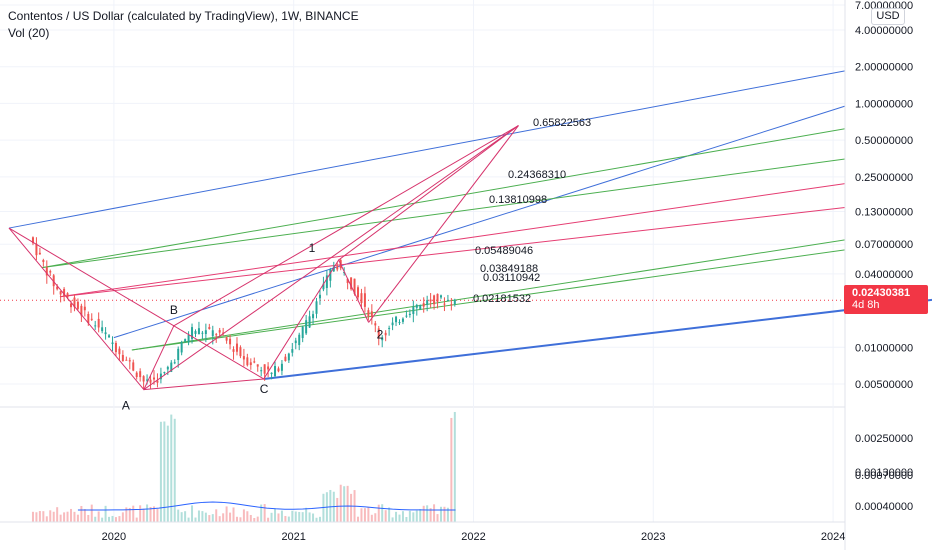 The width and height of the screenshot is (932, 550). Describe the element at coordinates (884, 245) in the screenshot. I see `price-tick-label: 0.07000000` at that location.